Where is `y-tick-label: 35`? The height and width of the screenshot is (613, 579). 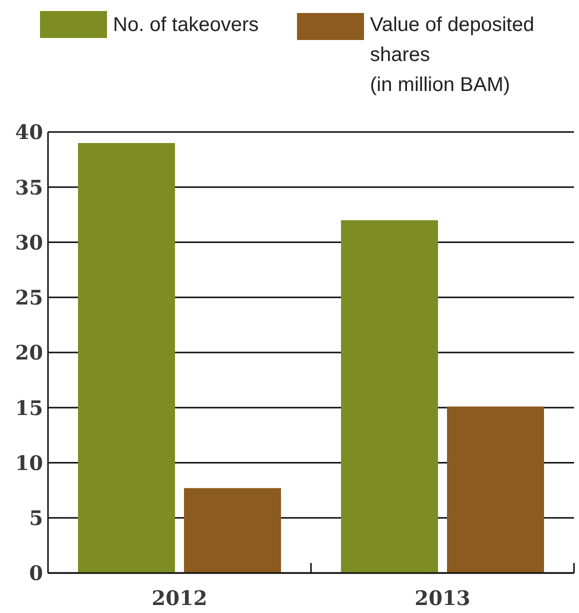 y-tick-label: 35 is located at coordinates (29, 187).